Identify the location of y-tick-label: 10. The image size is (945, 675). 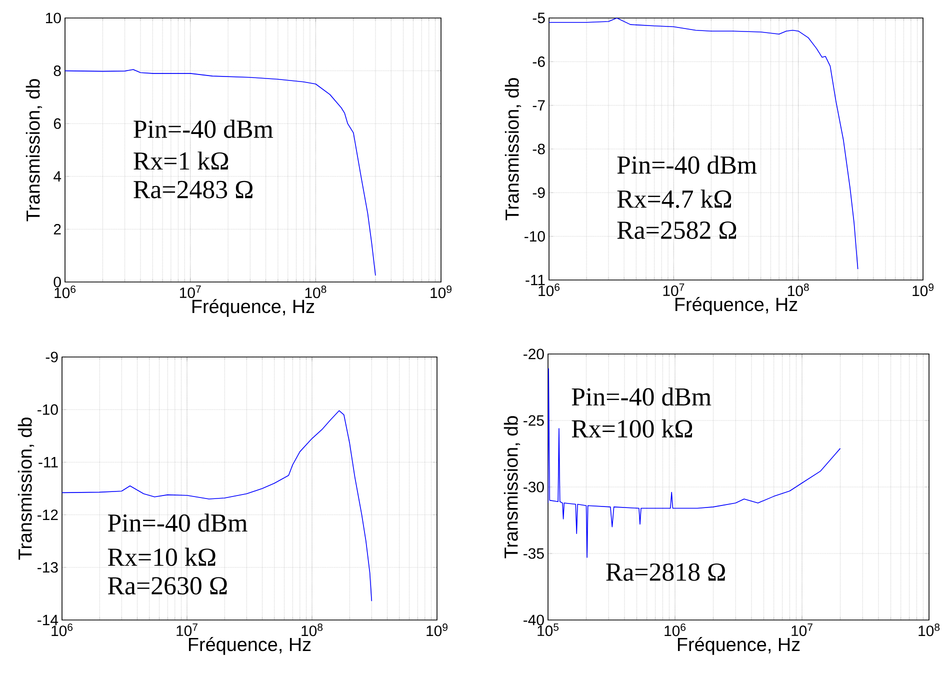
(53, 18).